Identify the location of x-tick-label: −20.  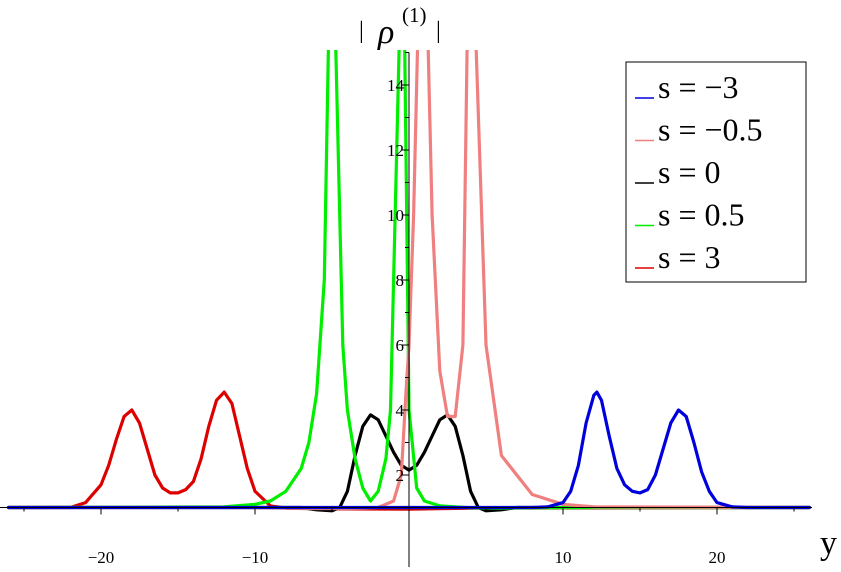
(101, 557).